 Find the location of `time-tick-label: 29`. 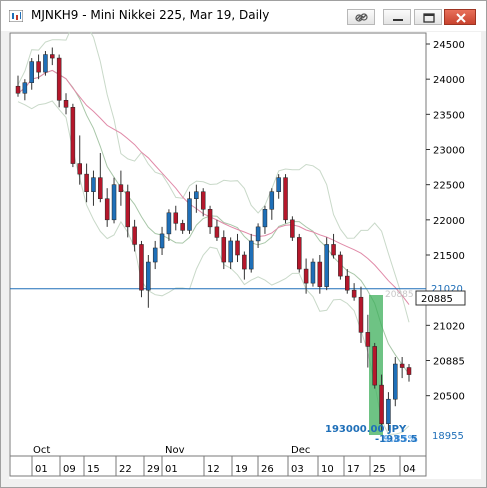

time-tick-label: 29 is located at coordinates (153, 469).